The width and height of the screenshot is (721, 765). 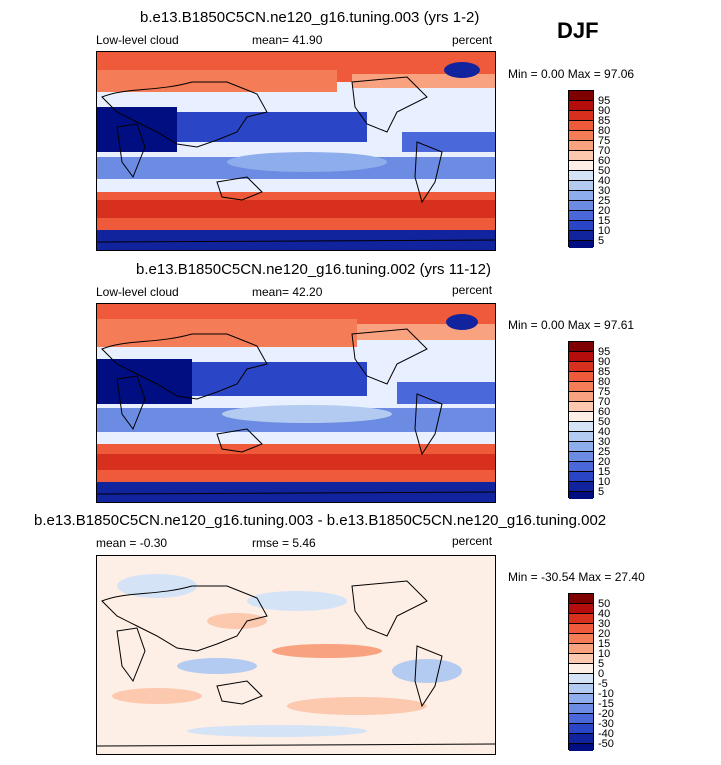 I want to click on panel-1-legend-label: 90, so click(x=604, y=111).